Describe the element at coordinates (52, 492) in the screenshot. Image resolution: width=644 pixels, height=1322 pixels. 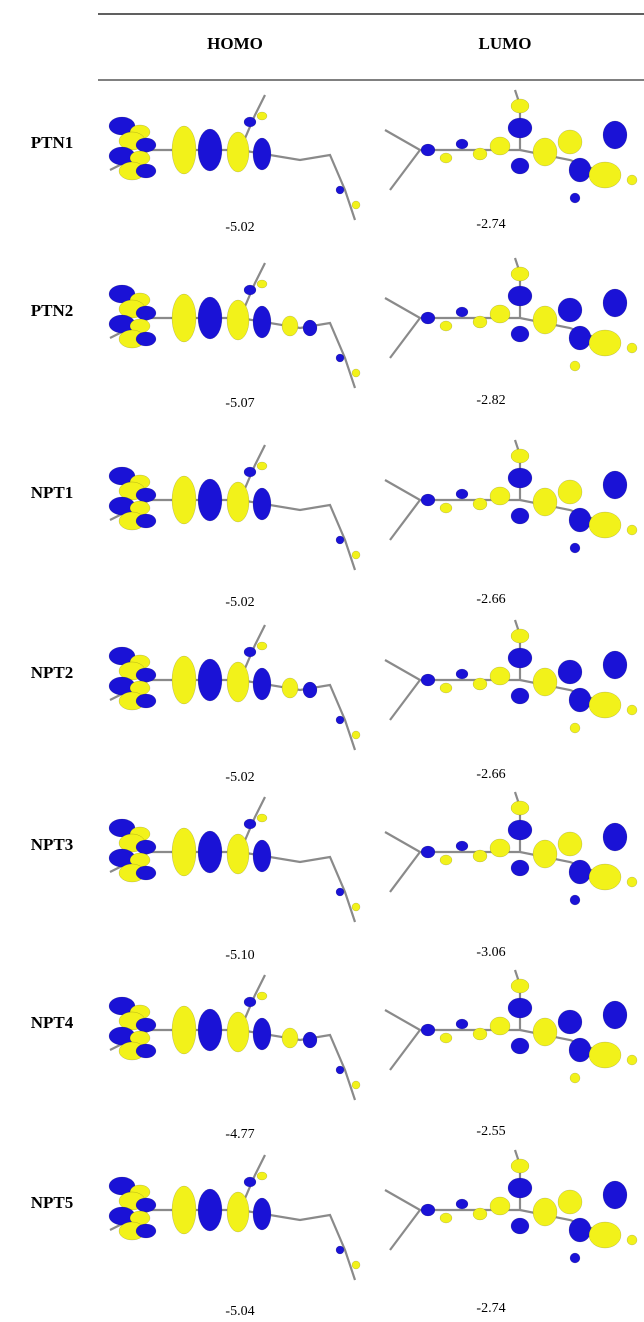
I see `row-label: NPT1` at that location.